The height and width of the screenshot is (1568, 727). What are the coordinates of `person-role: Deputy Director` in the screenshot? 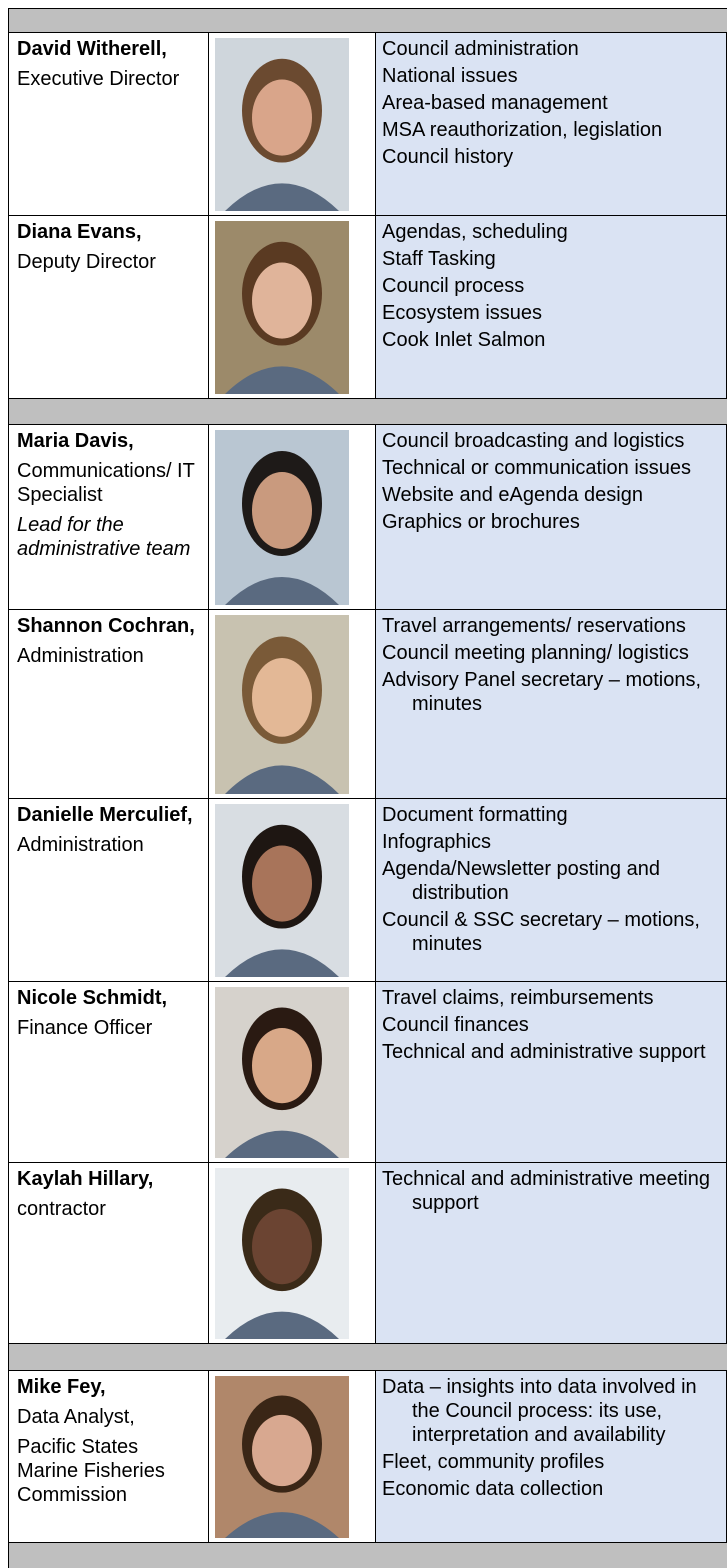 It's located at (86, 262).